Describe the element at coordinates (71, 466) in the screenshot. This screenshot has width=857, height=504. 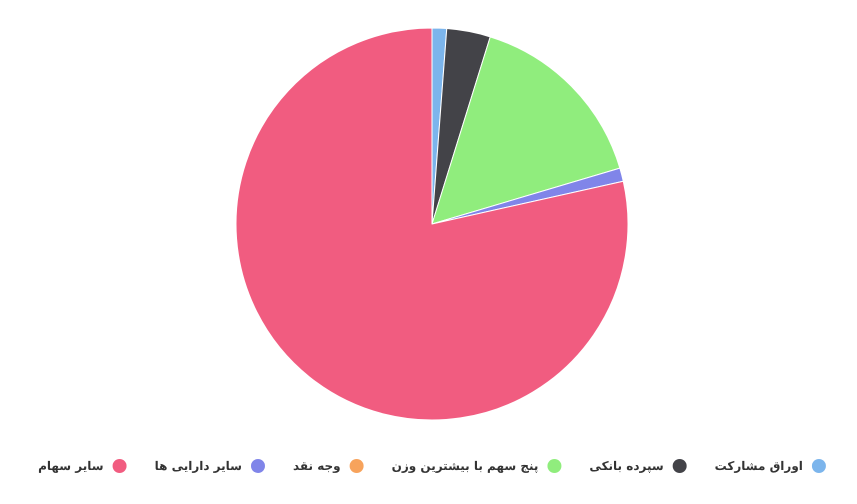
I see `legend-label: سایر سهام` at that location.